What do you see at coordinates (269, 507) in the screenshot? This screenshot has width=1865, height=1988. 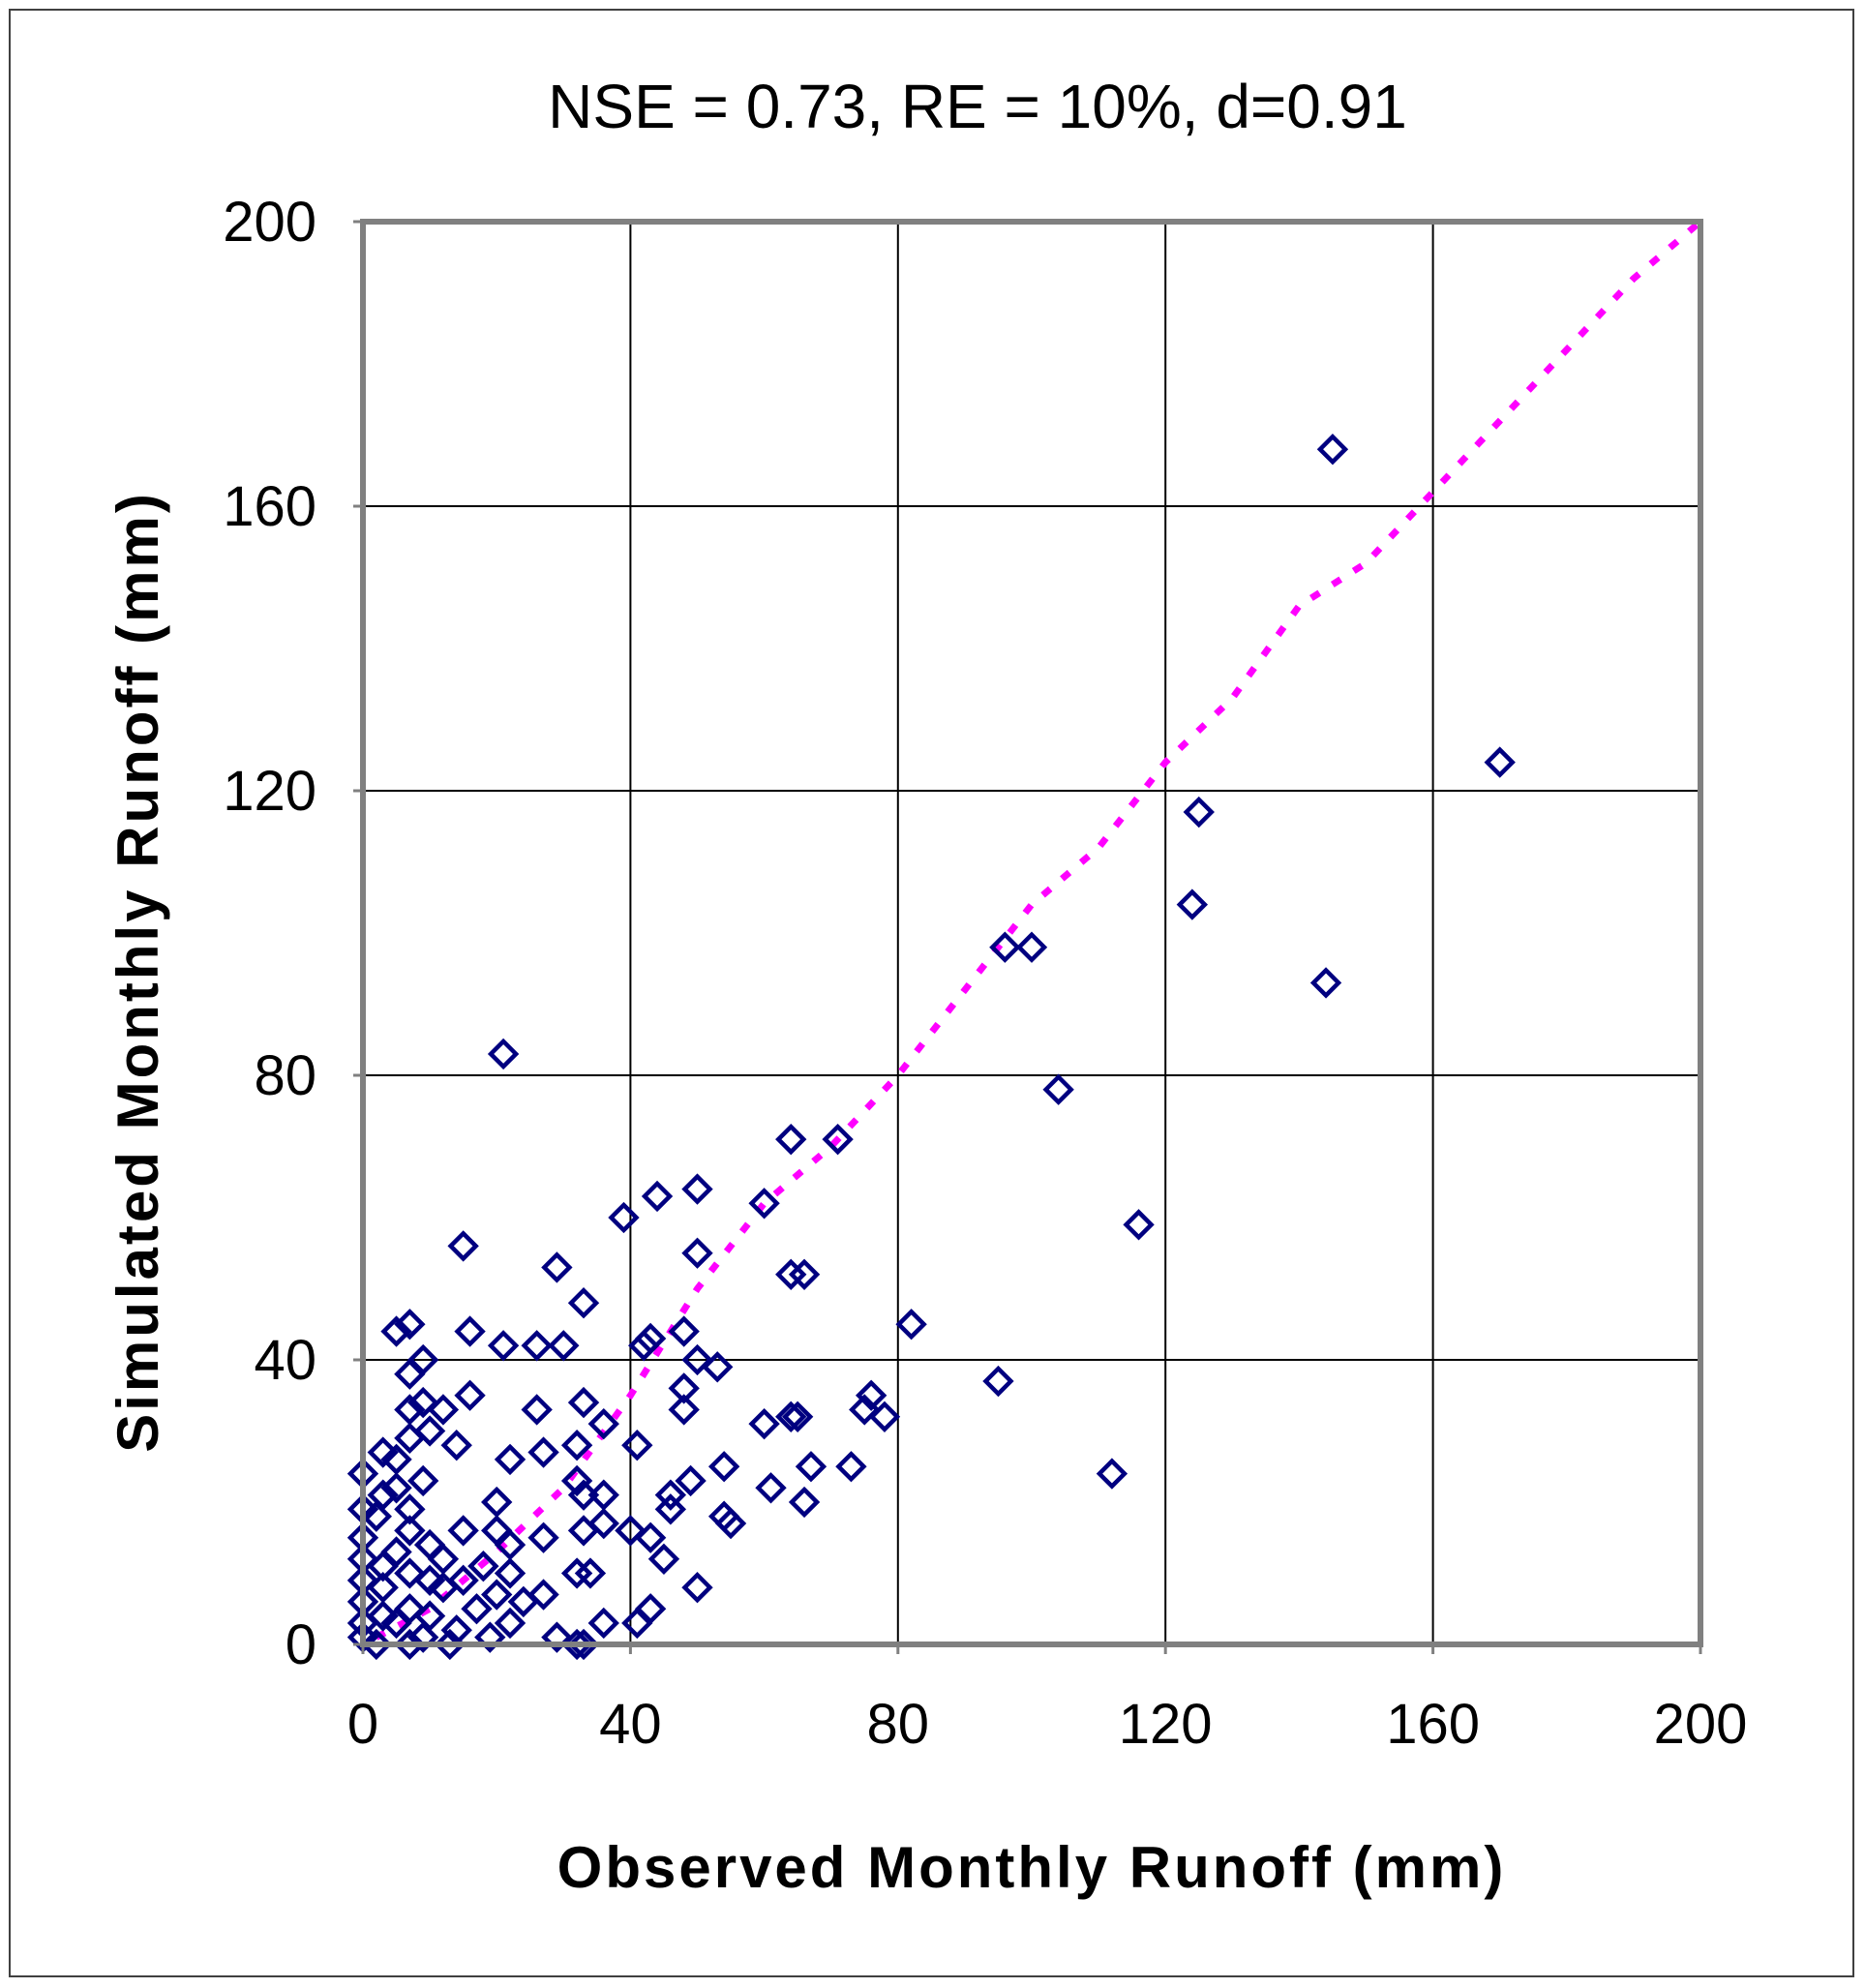 I see `y-tick-label: 160` at bounding box center [269, 507].